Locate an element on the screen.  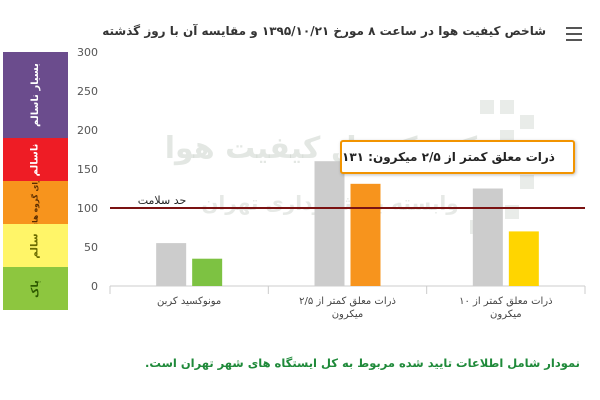
y-tick-label: 50 is located at coordinates (91, 247).